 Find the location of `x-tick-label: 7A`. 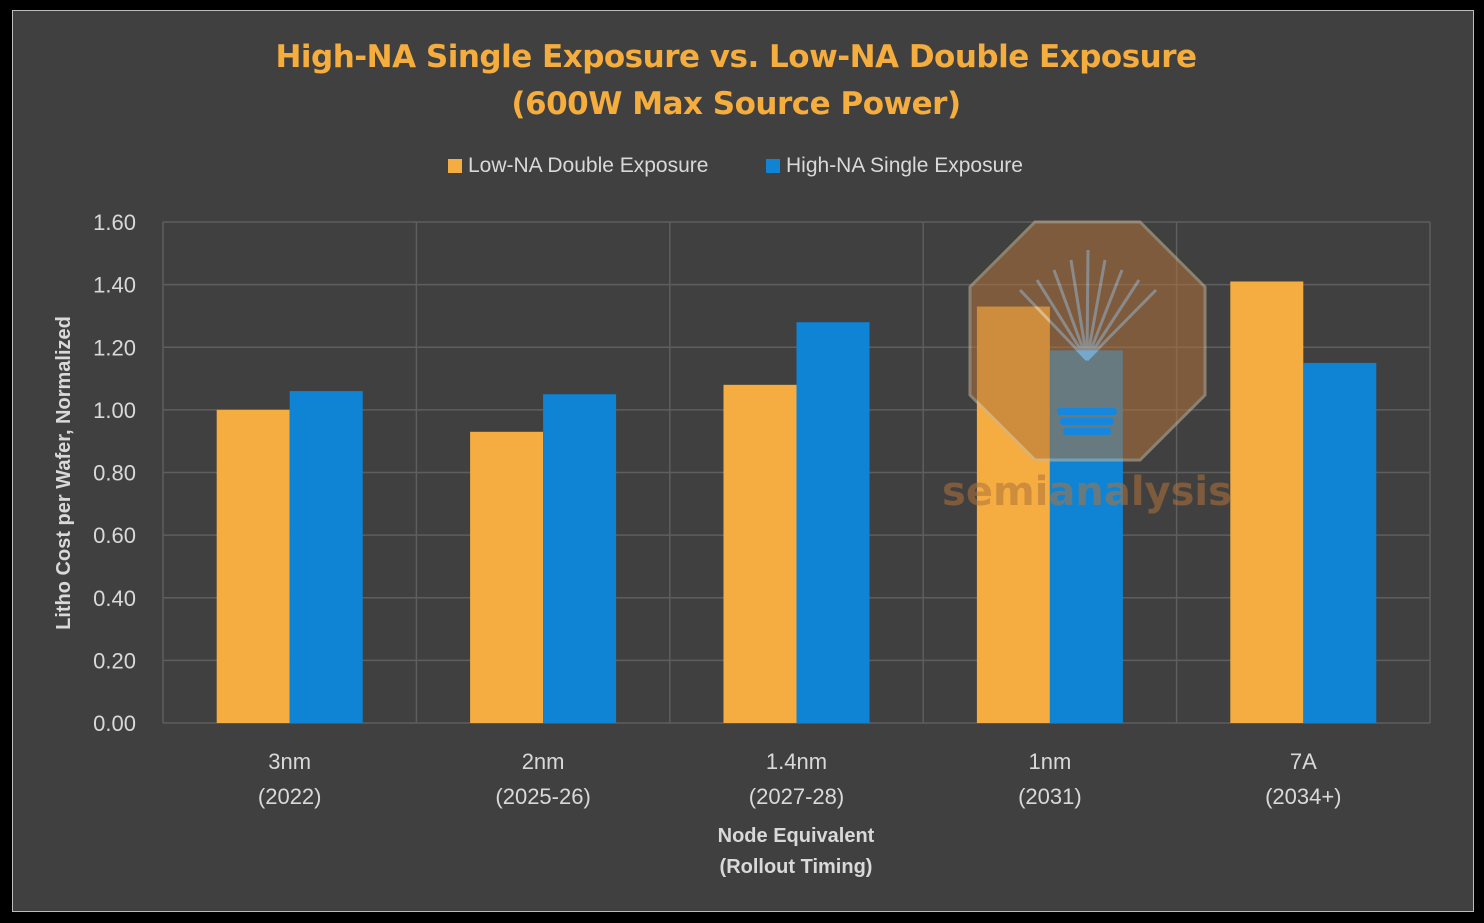

x-tick-label: 7A is located at coordinates (1303, 761).